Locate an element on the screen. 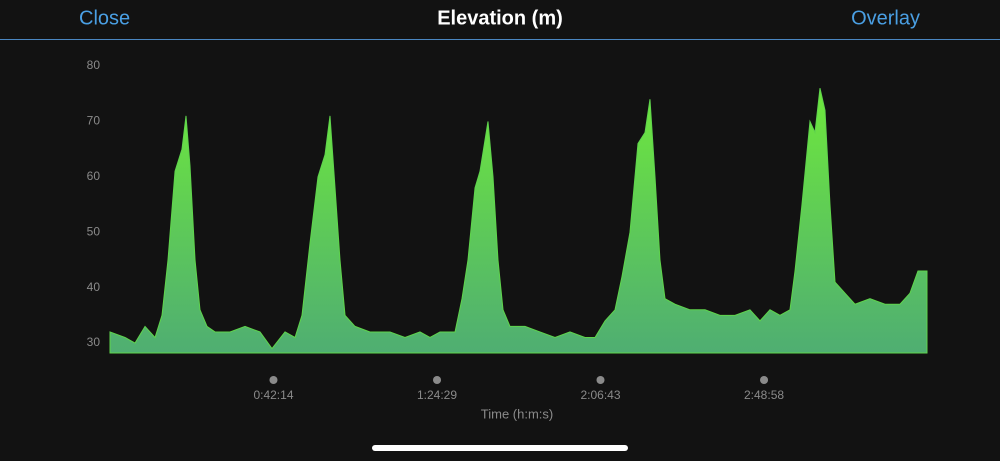  x-tick-label: 0:42:14 is located at coordinates (273, 395).